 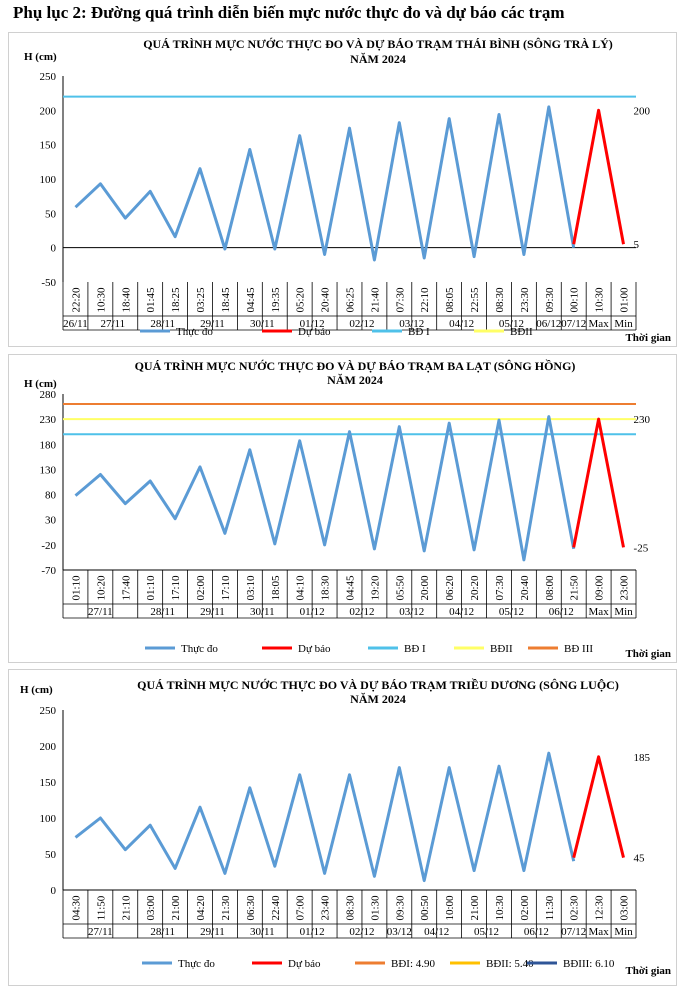 What do you see at coordinates (76, 908) in the screenshot?
I see `x-time-label: 04:30` at bounding box center [76, 908].